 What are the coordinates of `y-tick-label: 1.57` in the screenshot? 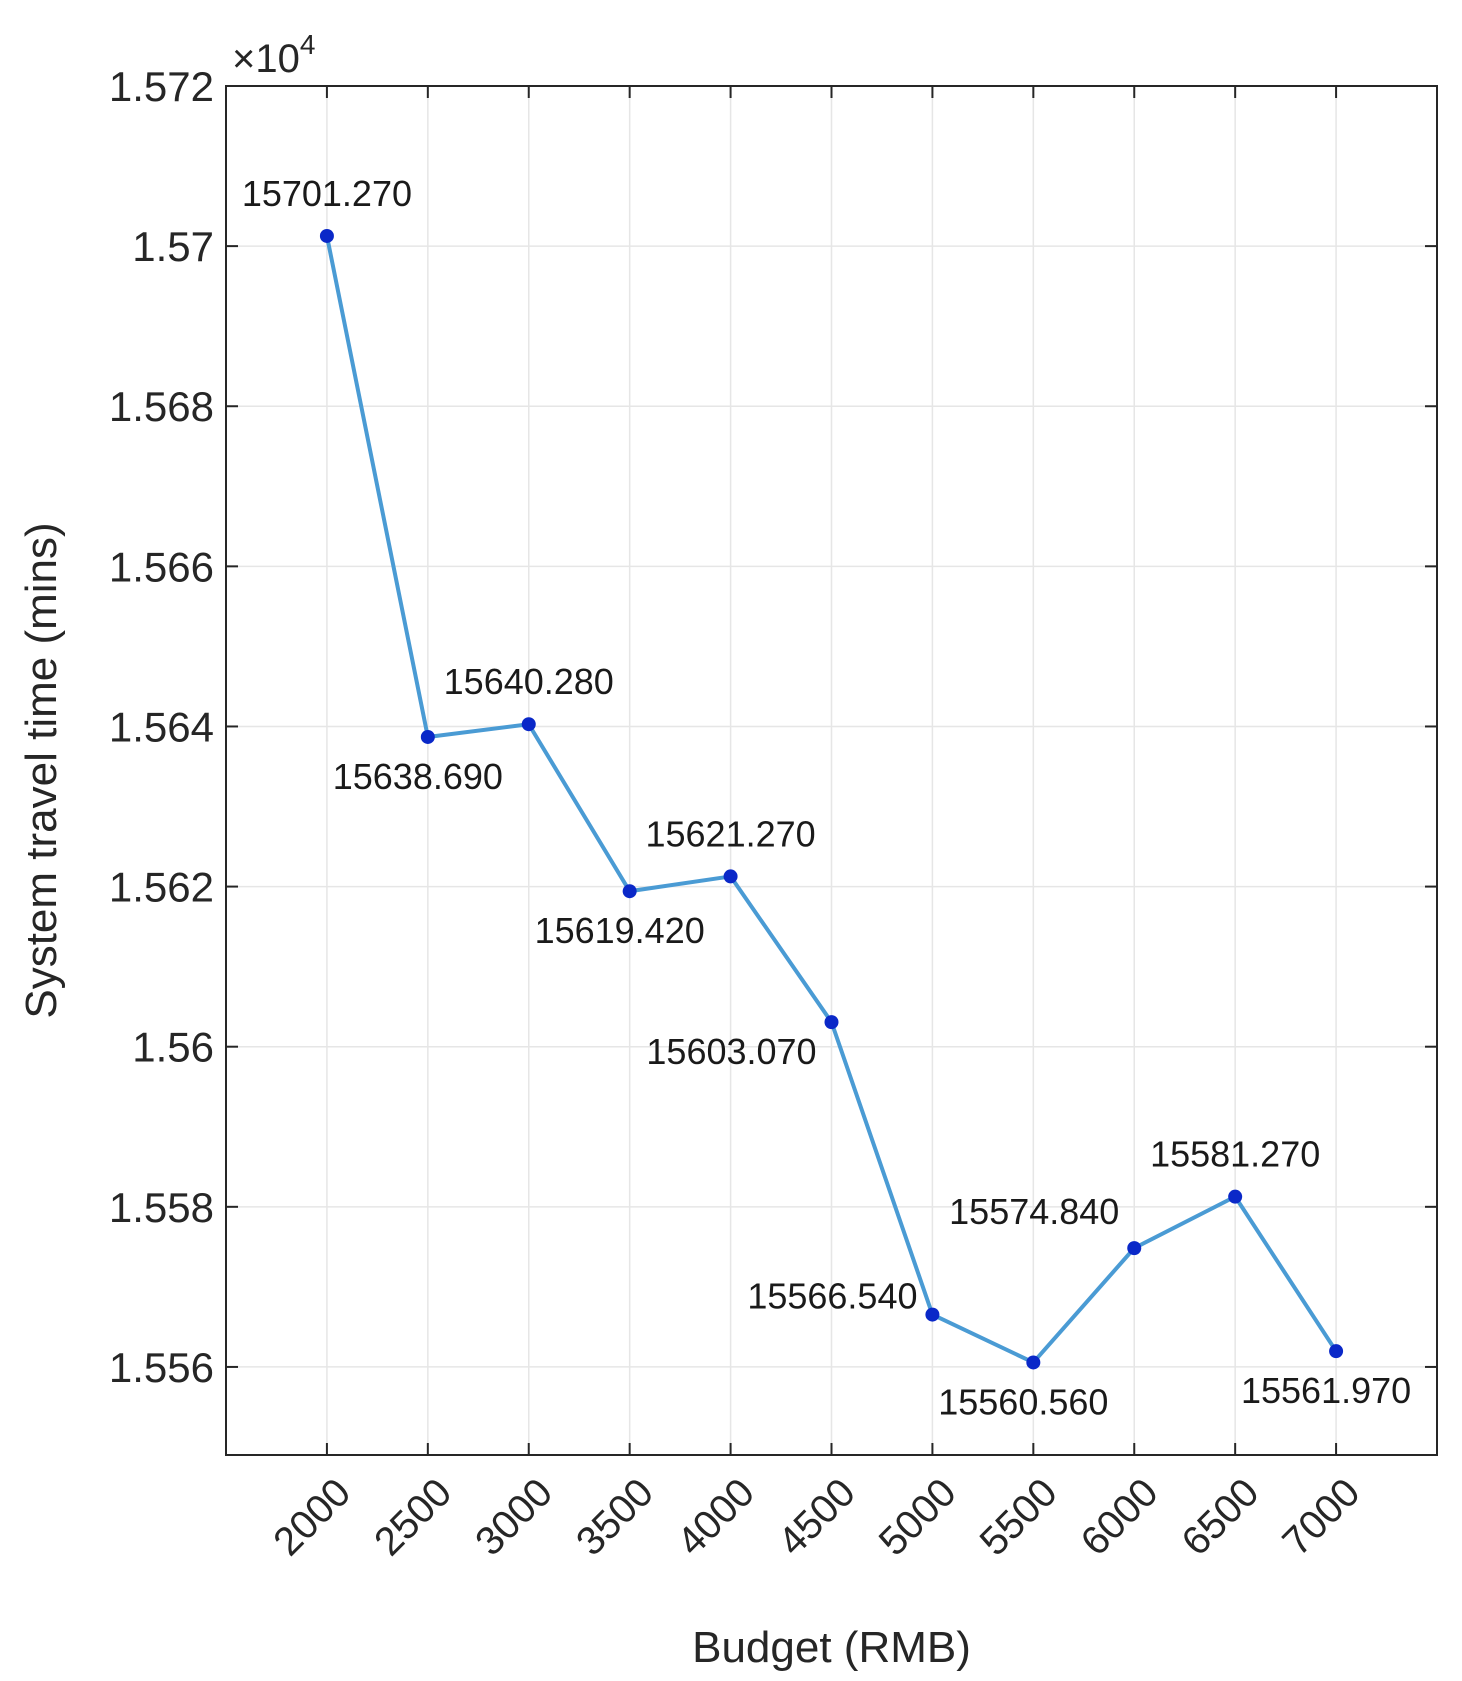 It's located at (173, 246).